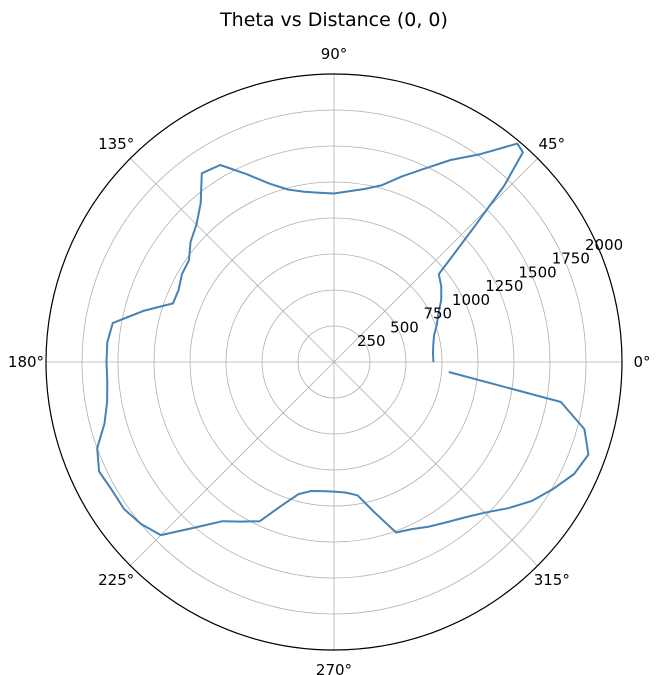  I want to click on theta-tick-45: 45°, so click(552, 144).